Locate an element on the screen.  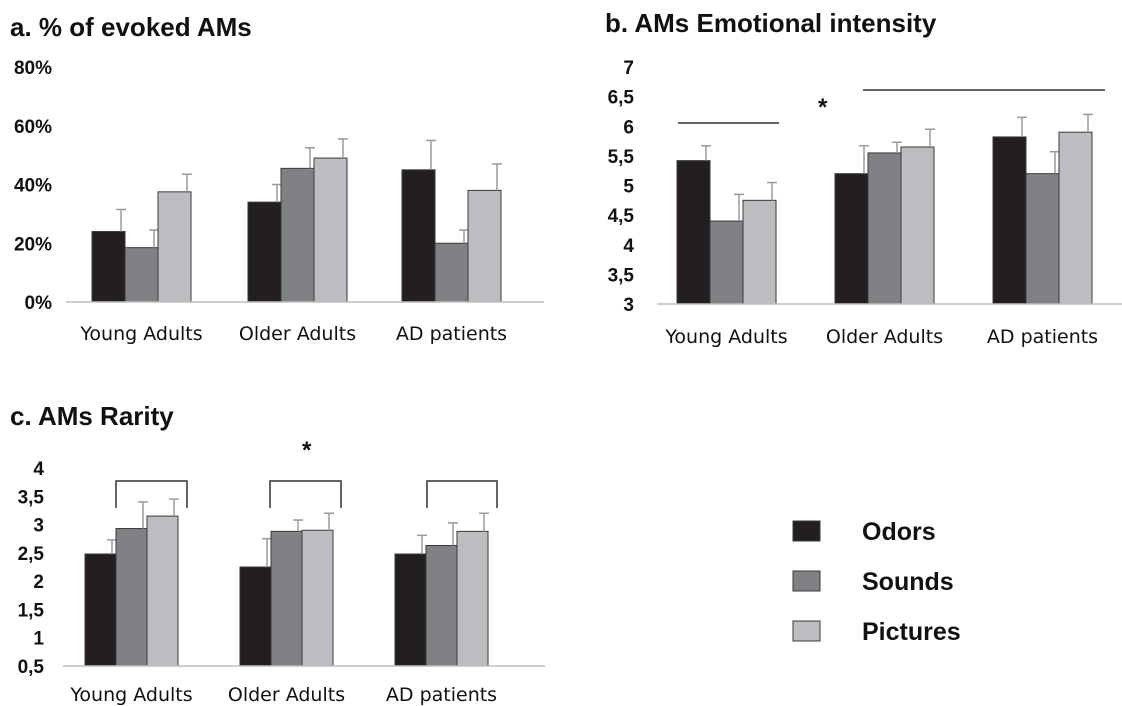
y-tick-label: 40% is located at coordinates (33, 186).